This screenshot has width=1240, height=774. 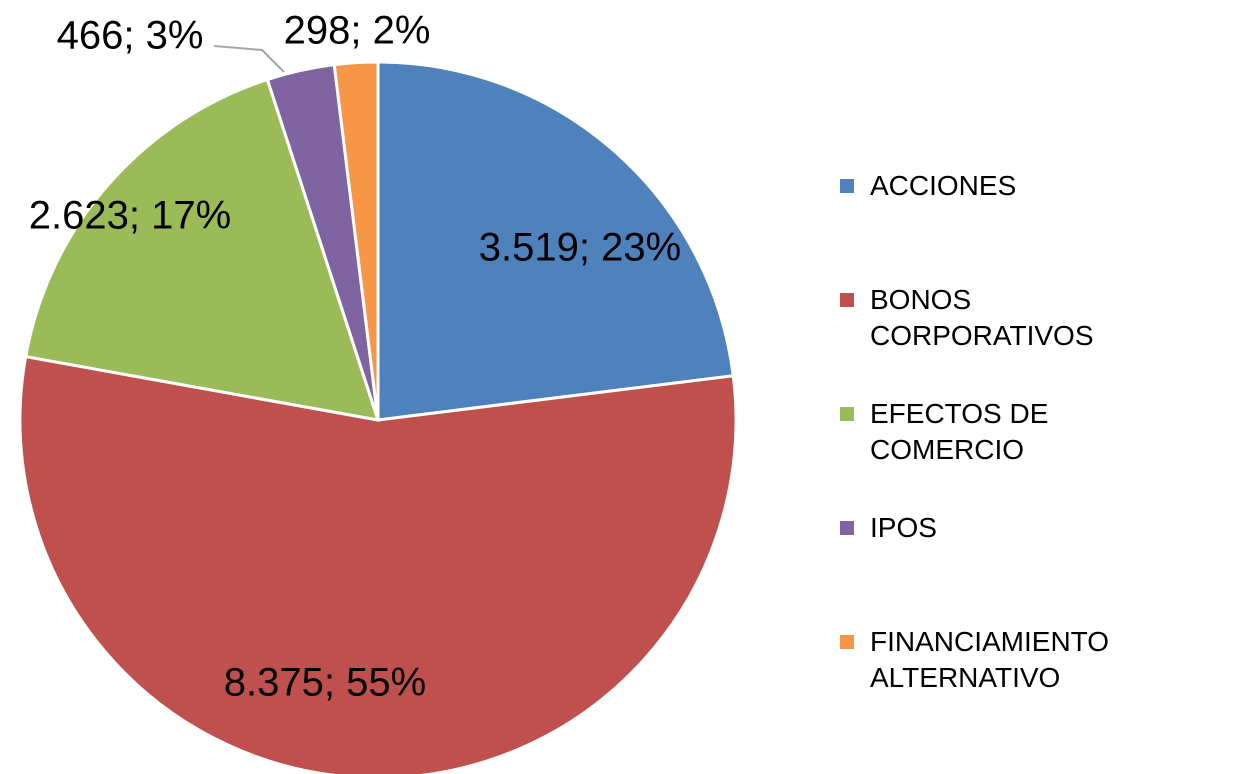 I want to click on legend-label: EFECTOS DE COMERCIO, so click(x=959, y=431).